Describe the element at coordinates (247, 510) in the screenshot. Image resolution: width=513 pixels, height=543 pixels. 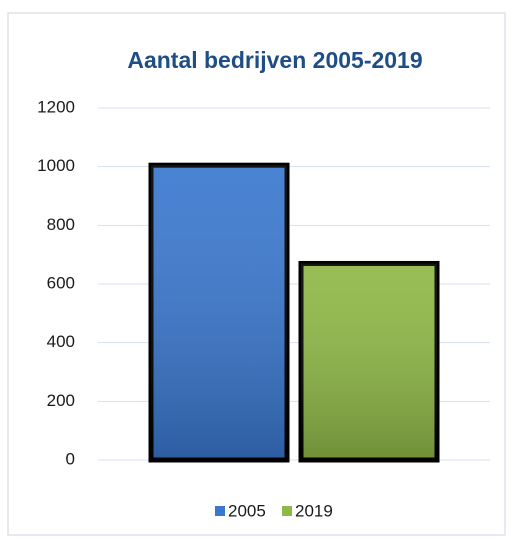
I see `legend-label: 2005` at that location.